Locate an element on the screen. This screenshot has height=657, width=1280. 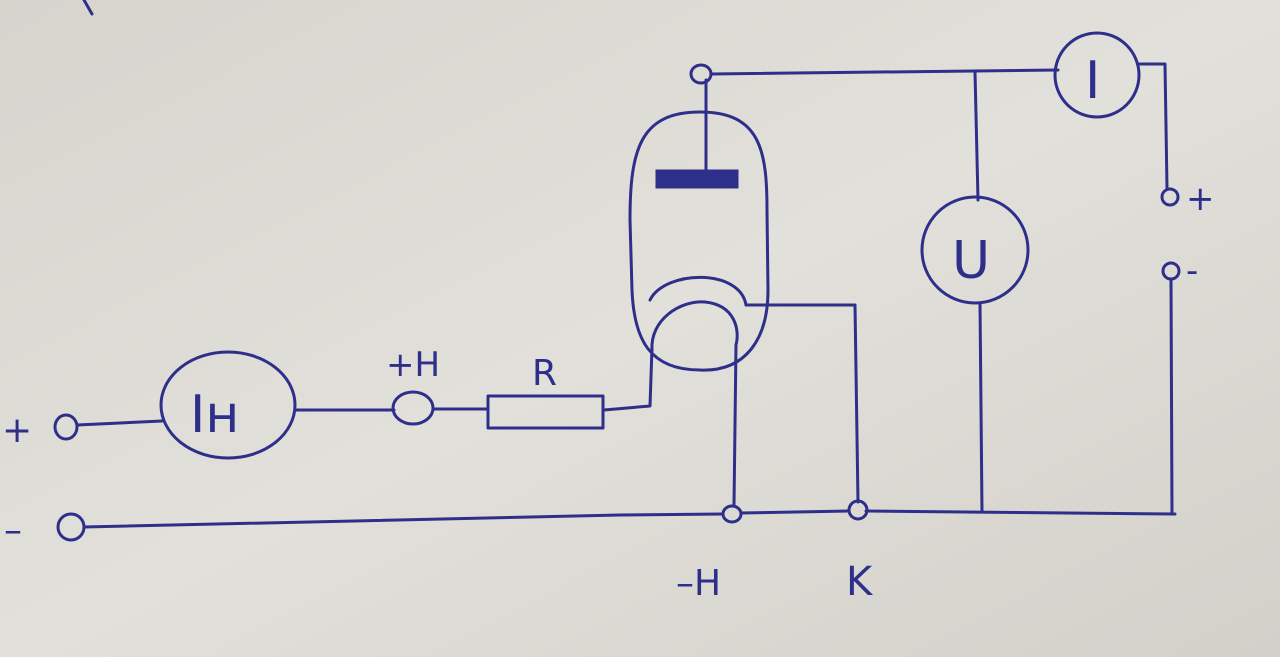
cathode-lead is located at coordinates (802, 403).